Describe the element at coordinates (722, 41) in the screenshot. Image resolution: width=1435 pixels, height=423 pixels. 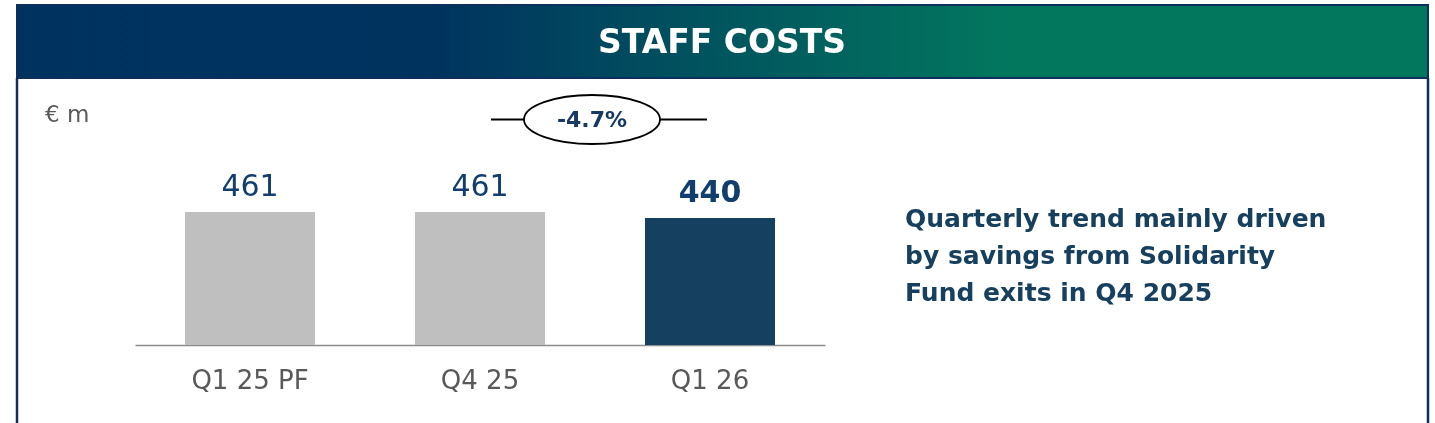
I see `chart-title: STAFF COSTS` at that location.